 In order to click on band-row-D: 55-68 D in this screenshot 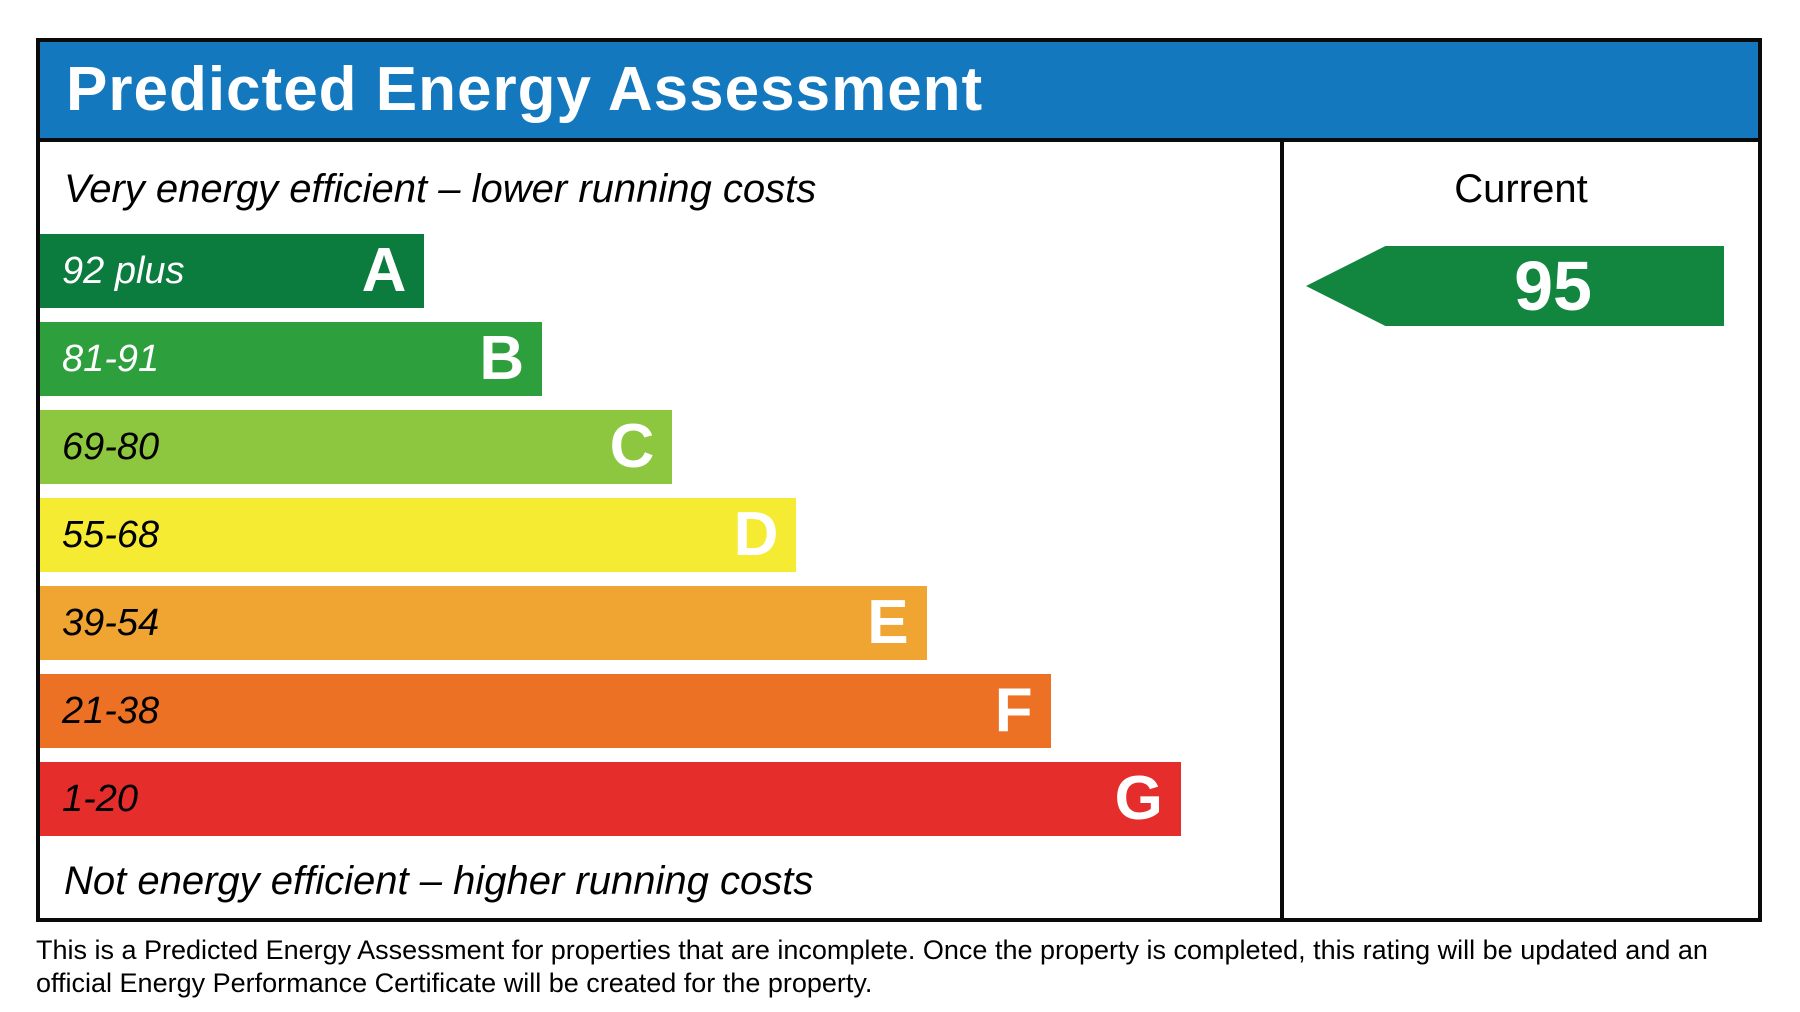, I will do `click(418, 535)`.